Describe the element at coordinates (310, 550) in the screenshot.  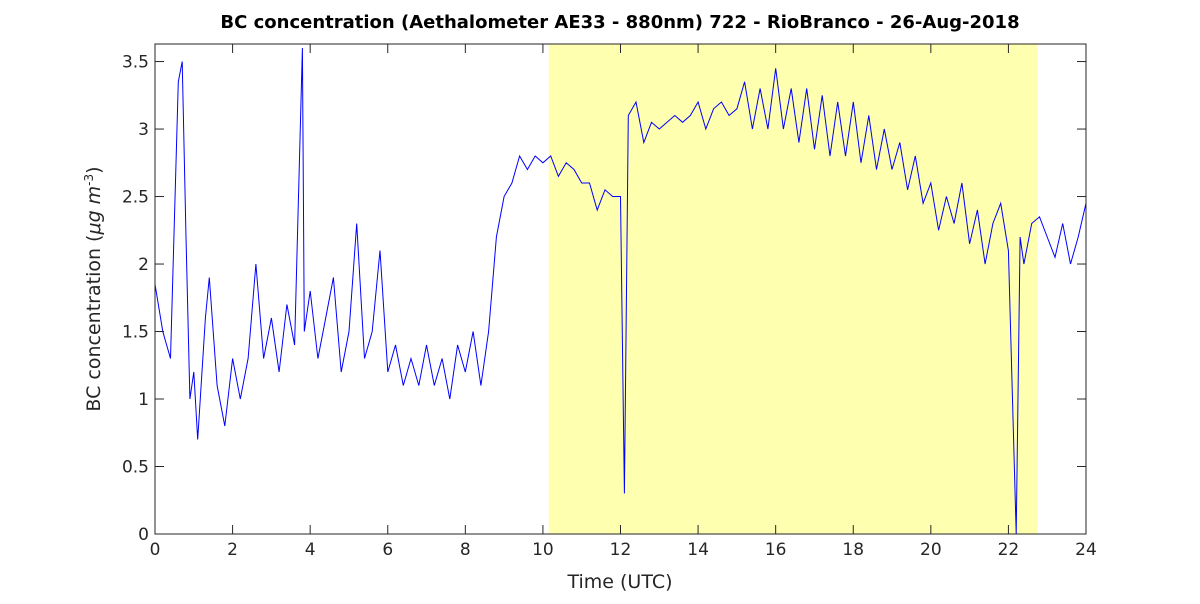
I see `x-tick-label: 4` at that location.